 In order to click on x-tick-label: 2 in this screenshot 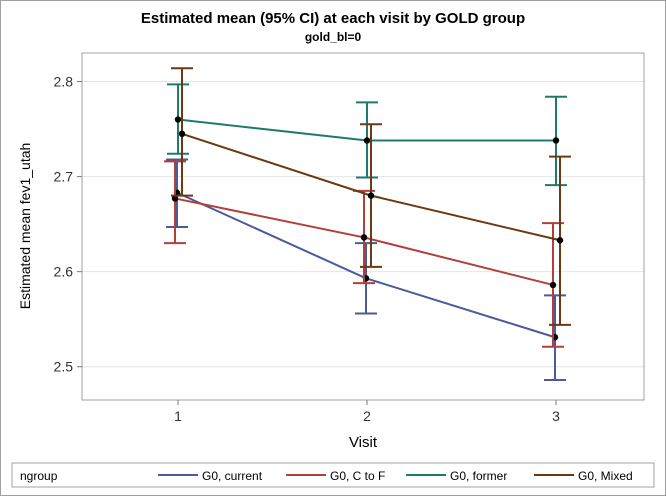, I will do `click(367, 416)`.